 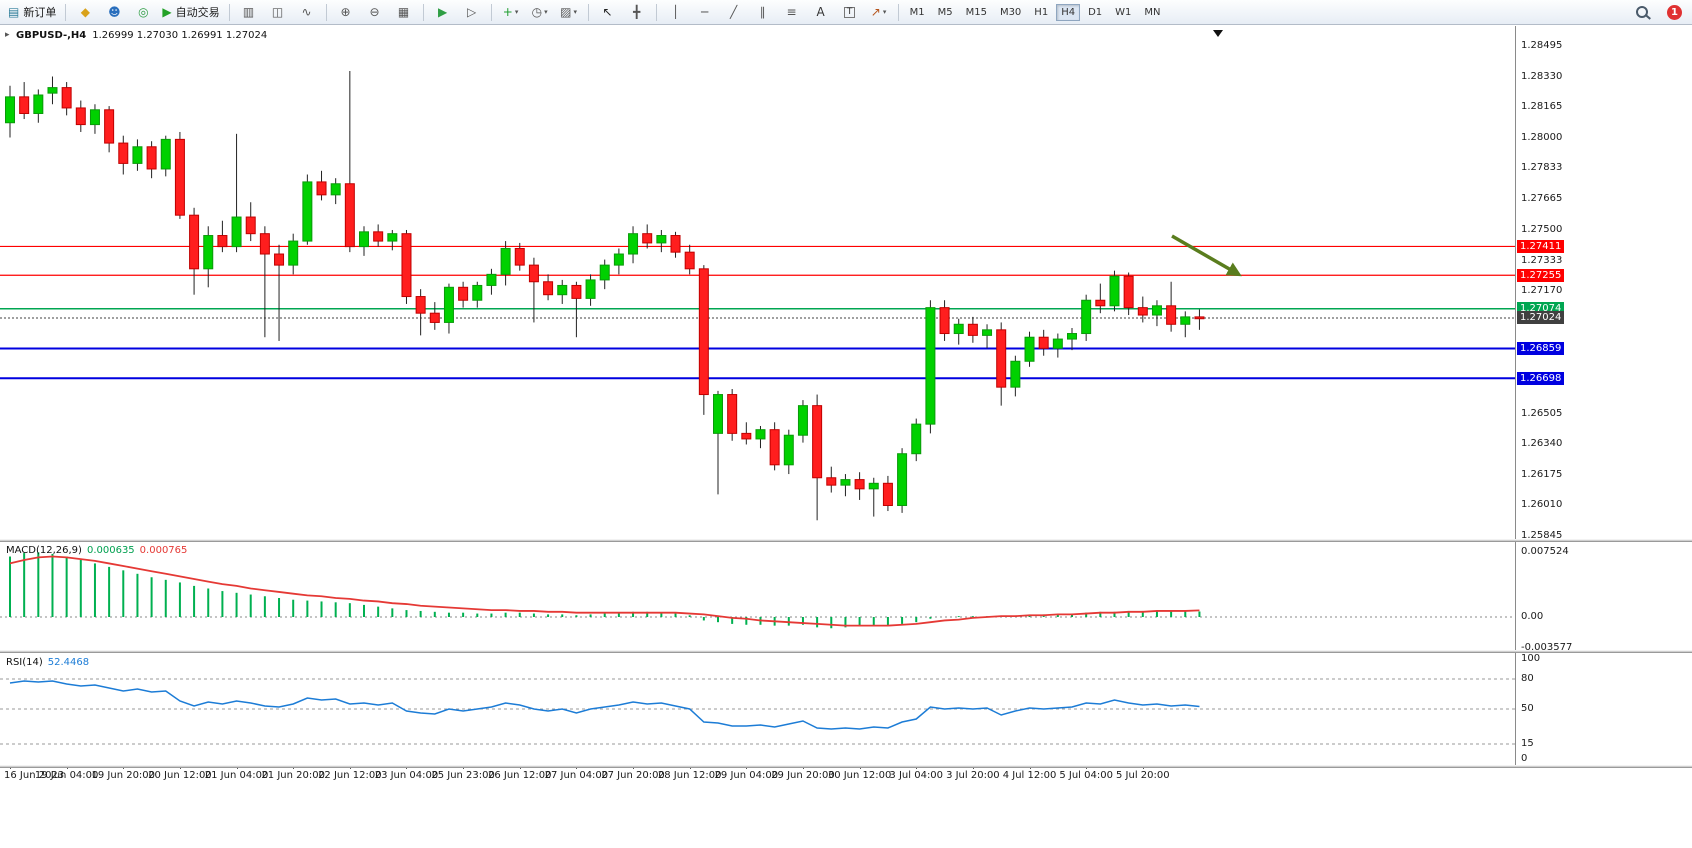 I want to click on macd-signal-value: 0.000765, so click(x=163, y=550).